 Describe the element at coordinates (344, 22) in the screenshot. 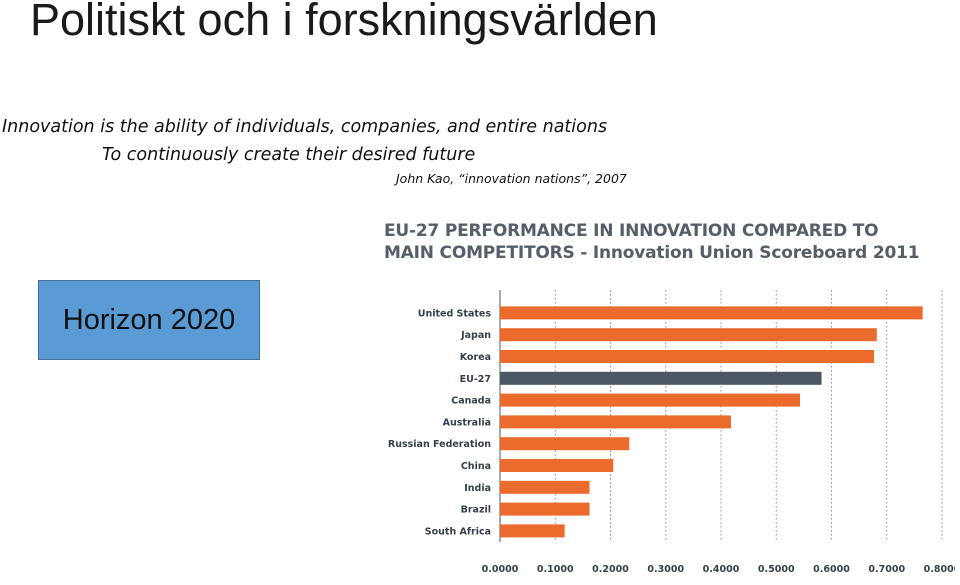

I see `slide-title: Politiskt och i forskningsvärlden` at that location.